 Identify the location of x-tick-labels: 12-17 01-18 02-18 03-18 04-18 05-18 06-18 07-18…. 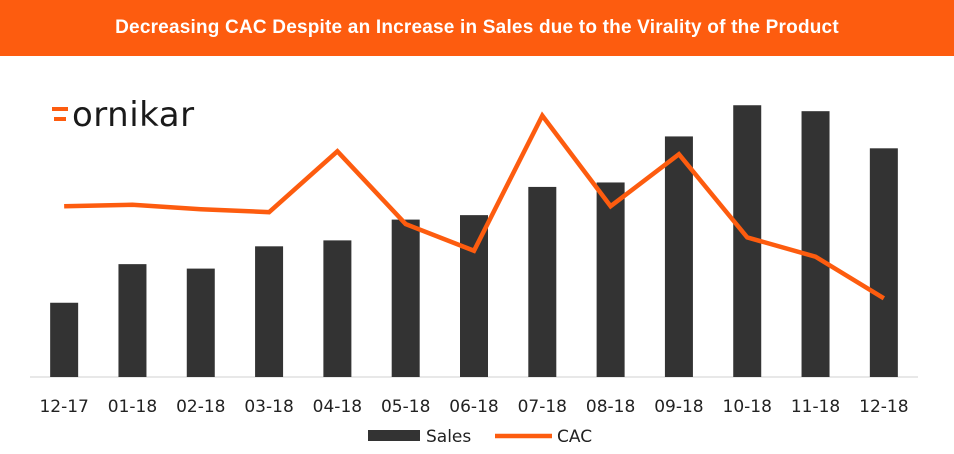
(473, 407).